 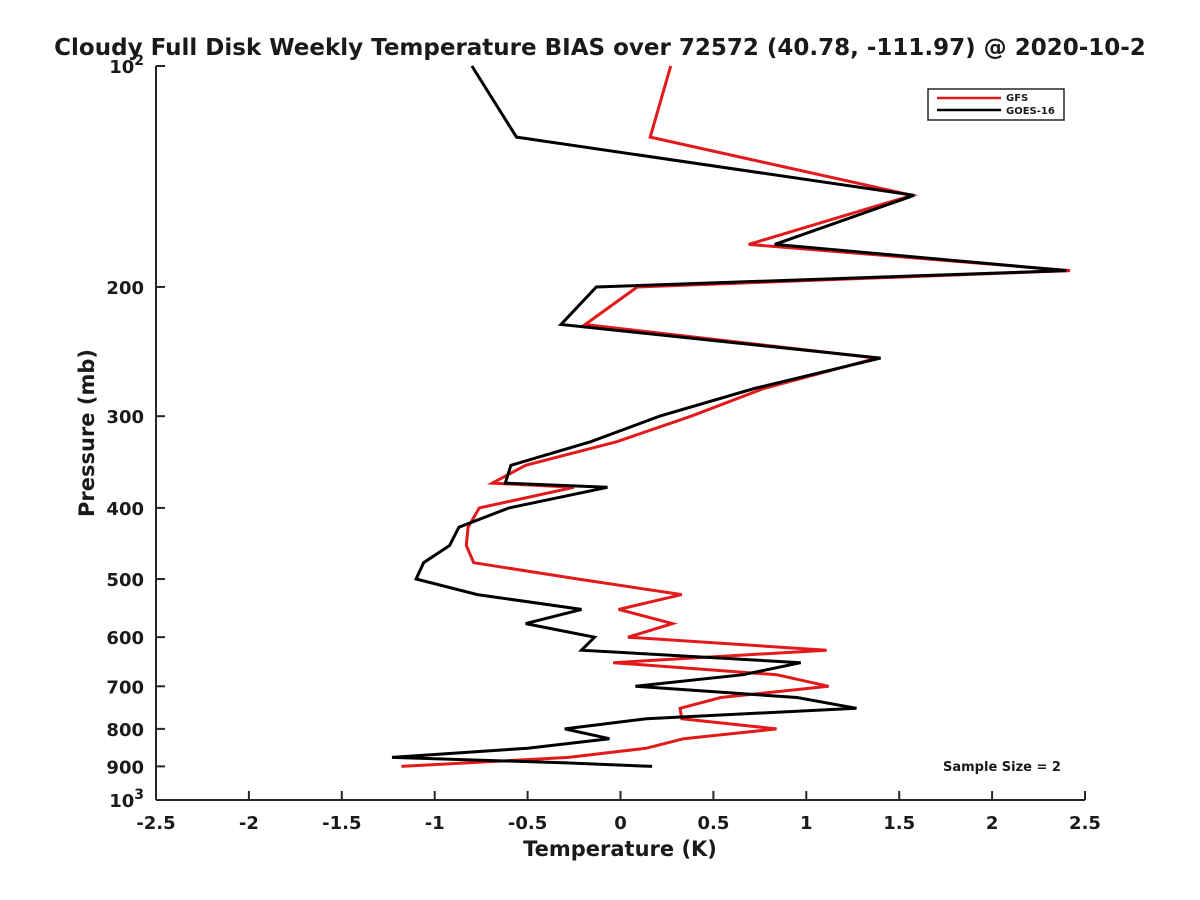 What do you see at coordinates (899, 823) in the screenshot?
I see `x-tick-label: 1.5` at bounding box center [899, 823].